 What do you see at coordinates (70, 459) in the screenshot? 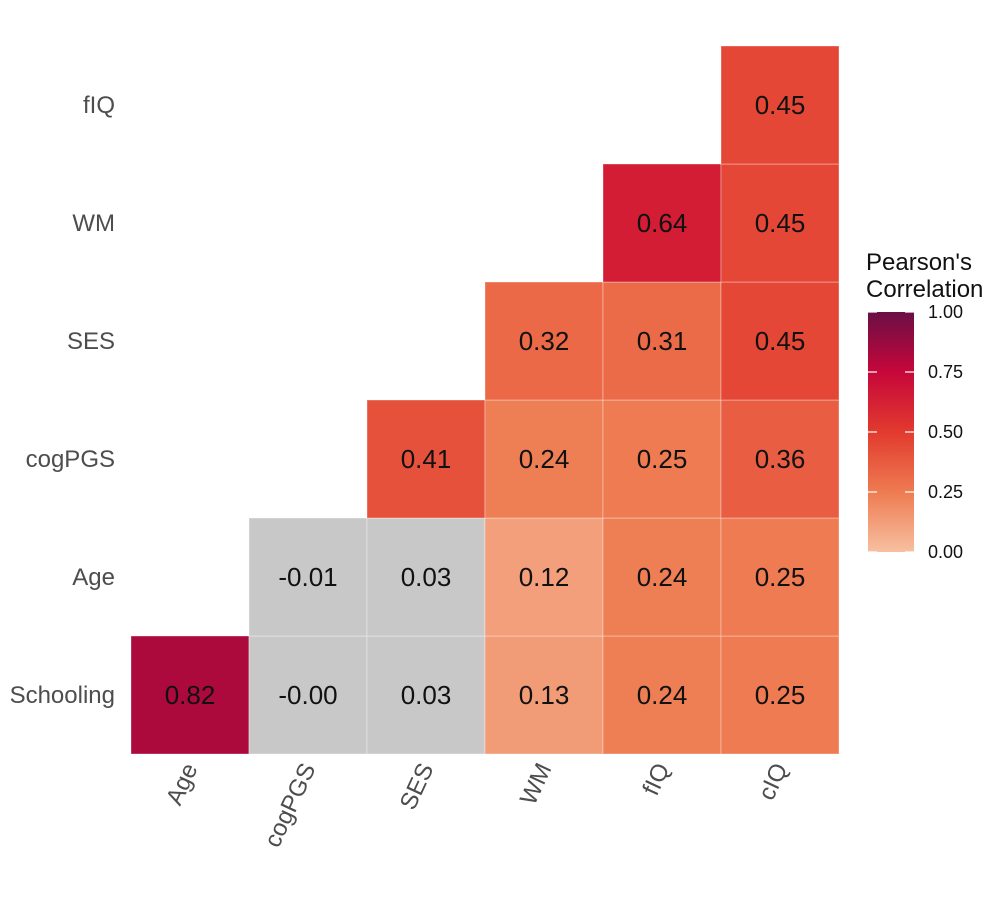
I see `y-tick-label-cogpgs: cogPGS` at bounding box center [70, 459].